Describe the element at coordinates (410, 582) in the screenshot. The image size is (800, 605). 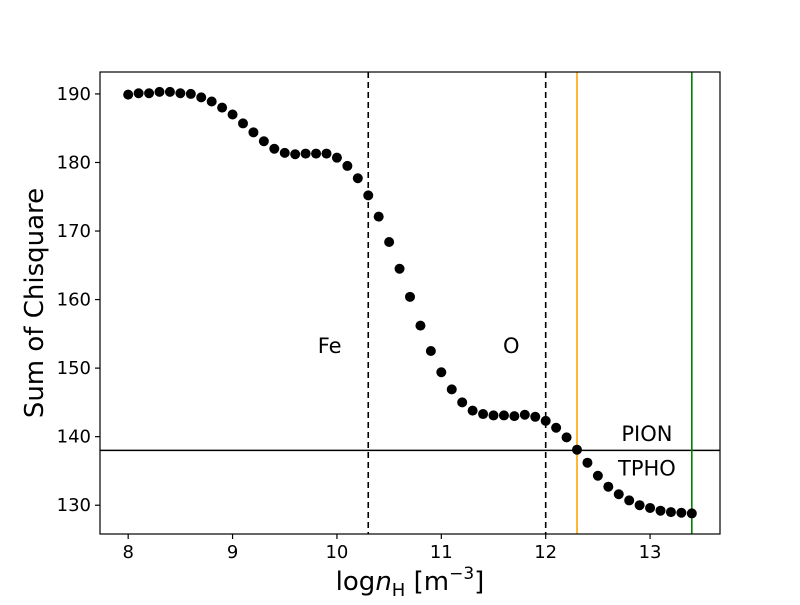
I see `x-axis-label: lognH [m−3]` at that location.